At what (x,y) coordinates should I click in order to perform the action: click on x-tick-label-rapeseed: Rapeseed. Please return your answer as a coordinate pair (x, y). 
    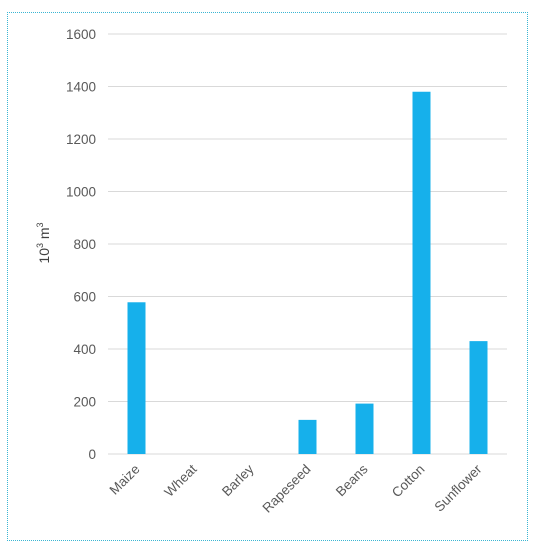
    Looking at the image, I should click on (286, 489).